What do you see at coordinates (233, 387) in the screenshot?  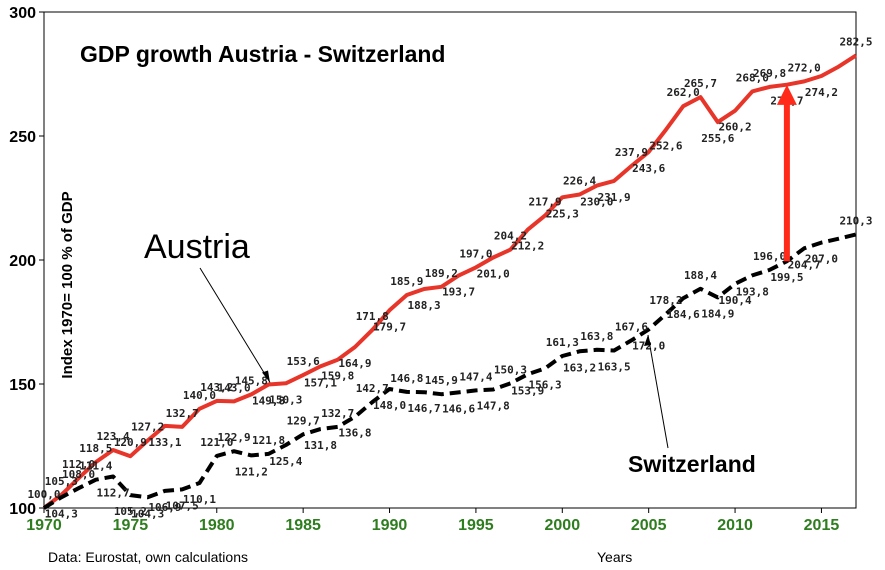 I see `data-label-austria: 143,0` at bounding box center [233, 387].